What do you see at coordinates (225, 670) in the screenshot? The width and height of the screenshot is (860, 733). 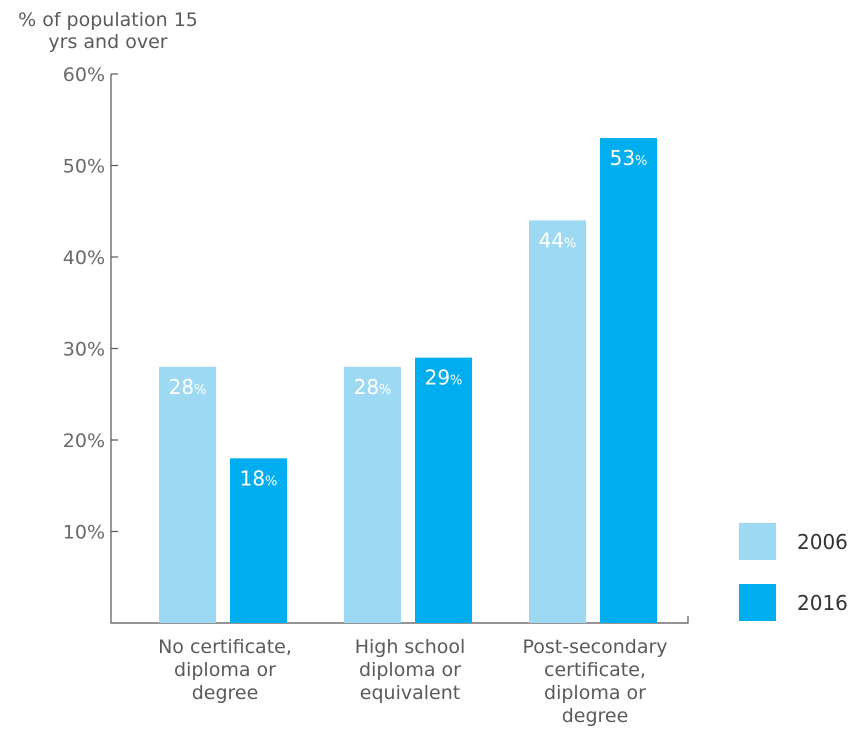 I see `category-label-0: No certificate, diploma or degree` at bounding box center [225, 670].